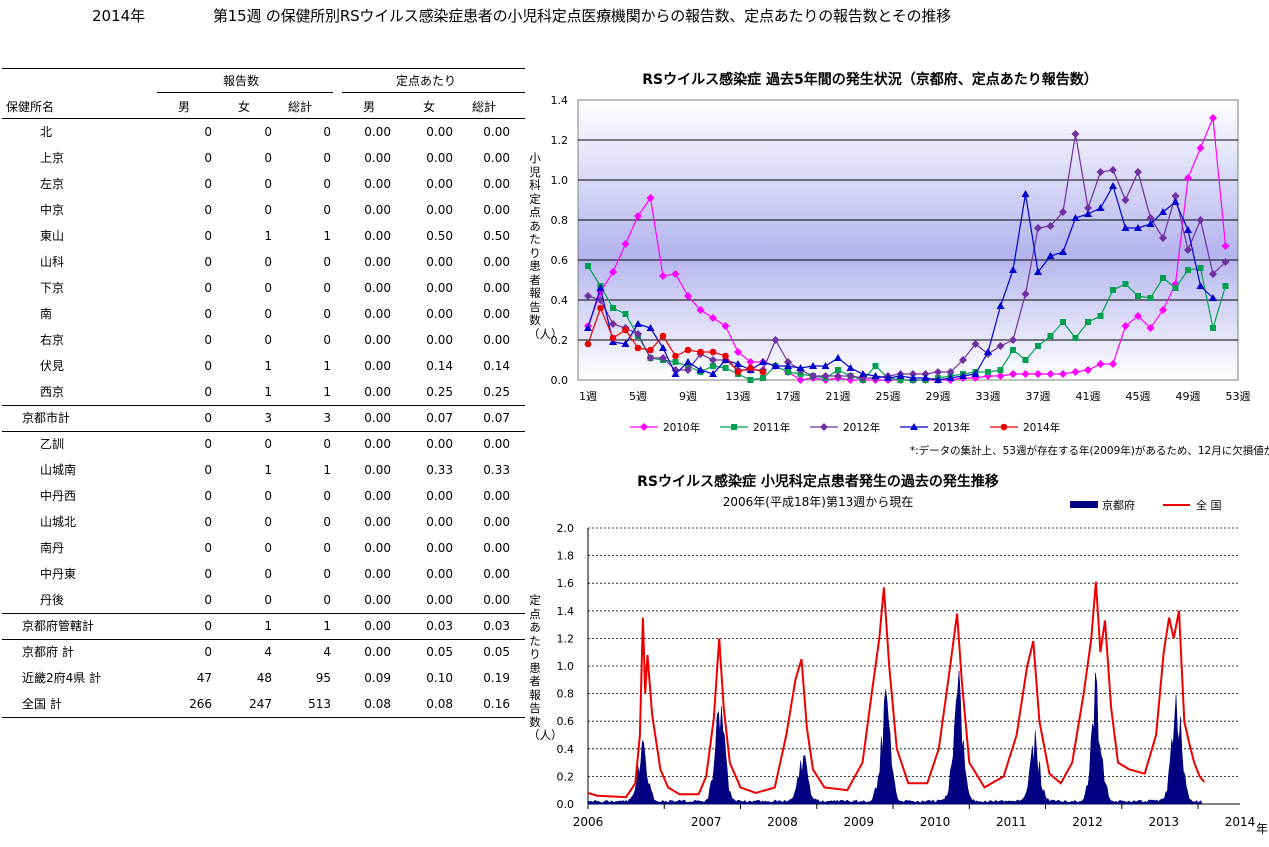 This screenshot has width=1269, height=847. What do you see at coordinates (263, 132) in the screenshot?
I see `table-row: 北 0 0 0 0.00 0.00 0.00` at bounding box center [263, 132].